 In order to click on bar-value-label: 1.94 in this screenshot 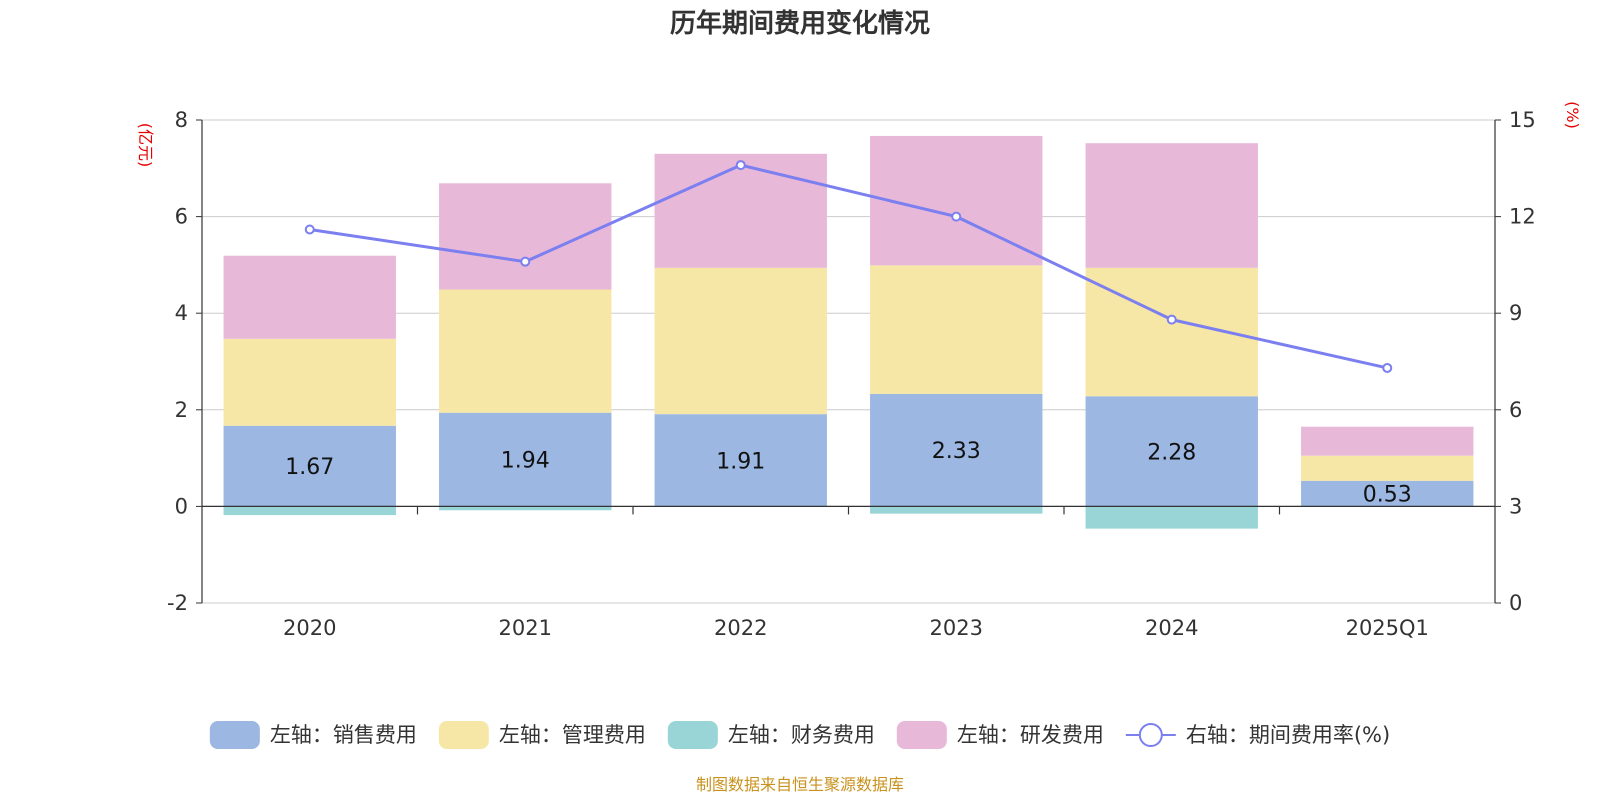, I will do `click(525, 461)`.